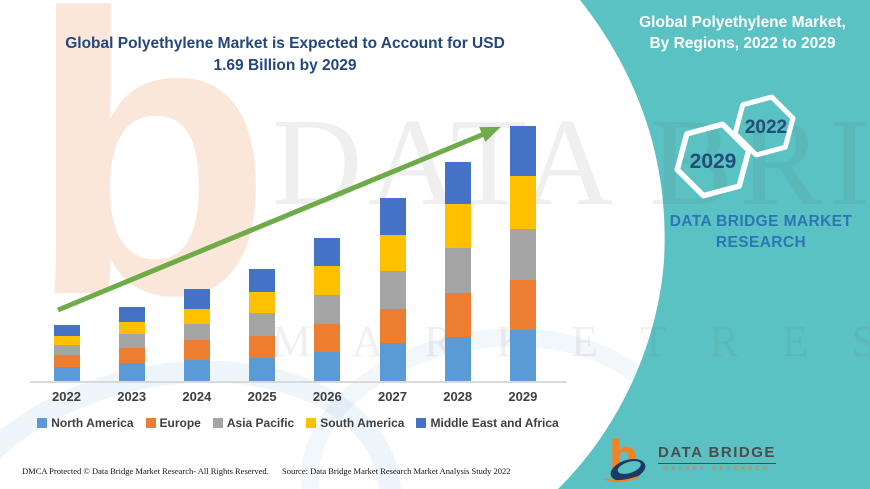 This screenshot has width=870, height=489. What do you see at coordinates (457, 226) in the screenshot?
I see `bar-segment-2028-south-america` at bounding box center [457, 226].